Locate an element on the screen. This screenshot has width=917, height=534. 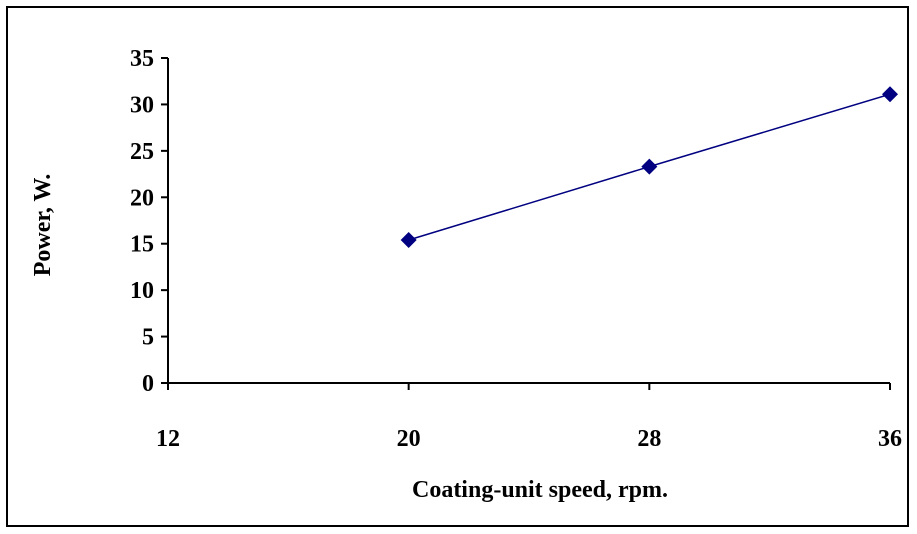
y-tick-label: 10 is located at coordinates (142, 291).